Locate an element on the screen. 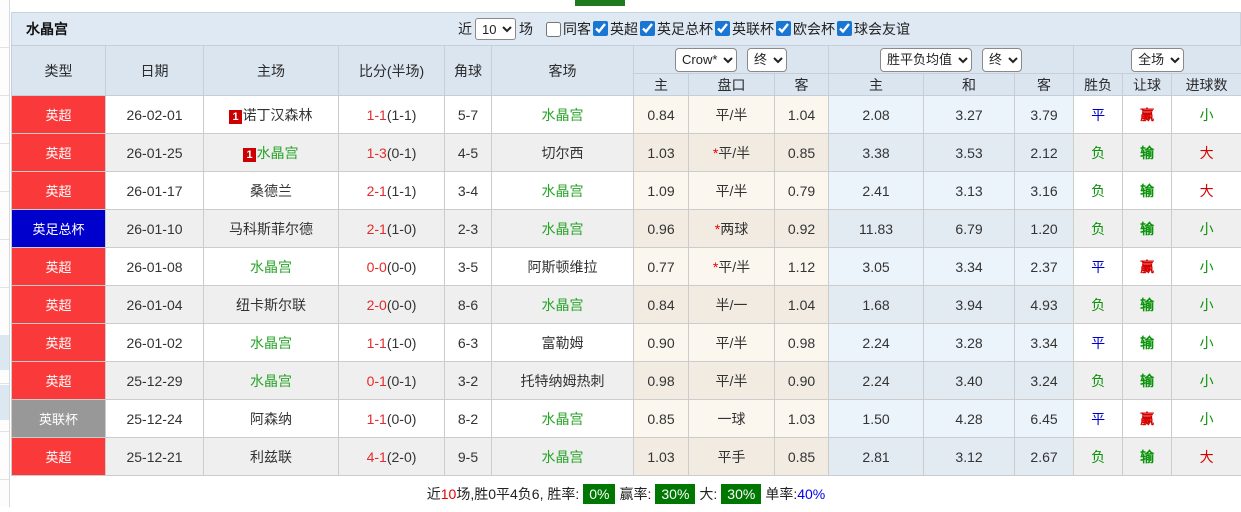 The height and width of the screenshot is (512, 1241). full-score: 2-0 is located at coordinates (377, 305).